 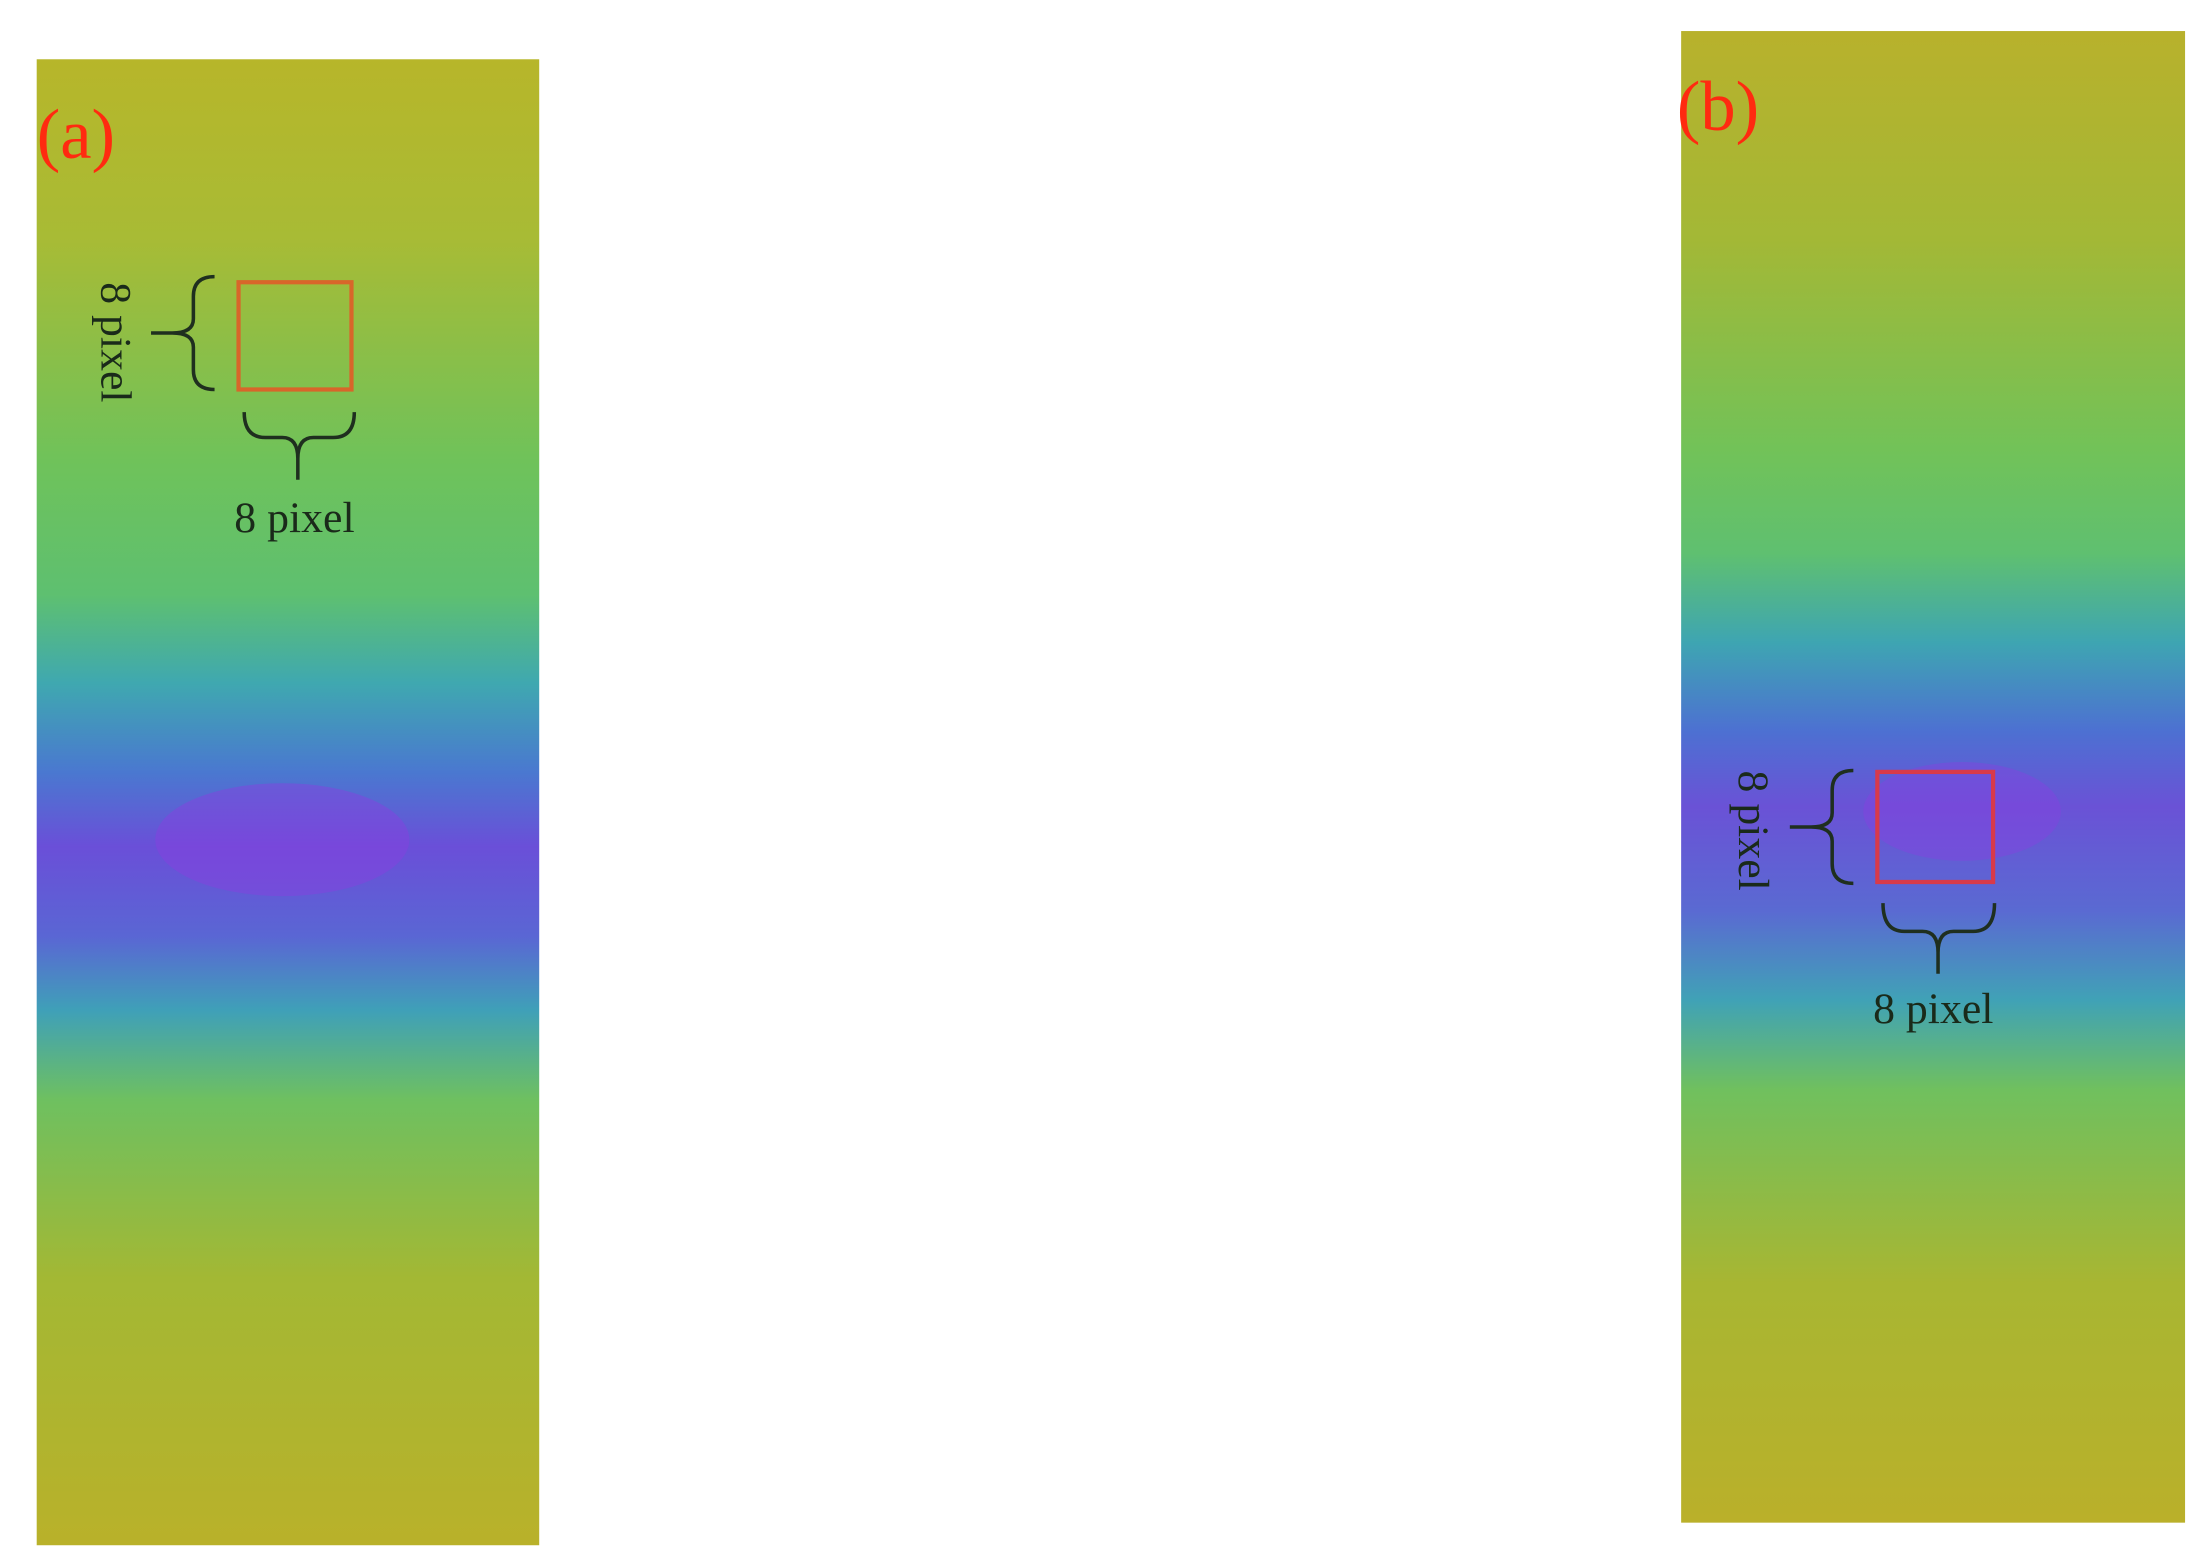 I want to click on panel-label: (b), so click(x=1718, y=107).